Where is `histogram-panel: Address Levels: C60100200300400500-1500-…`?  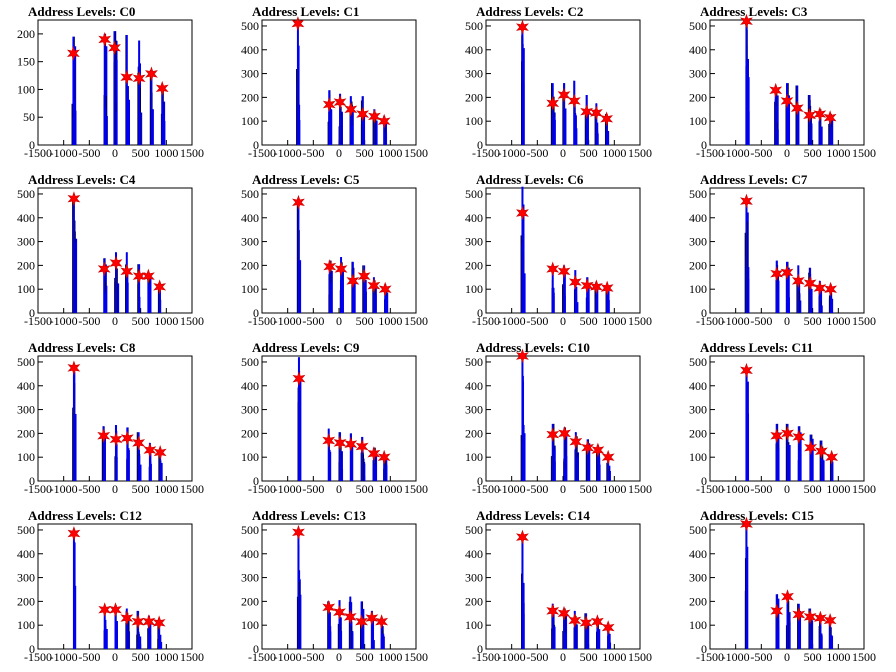
histogram-panel: Address Levels: C60100200300400500-1500-… is located at coordinates (558, 250).